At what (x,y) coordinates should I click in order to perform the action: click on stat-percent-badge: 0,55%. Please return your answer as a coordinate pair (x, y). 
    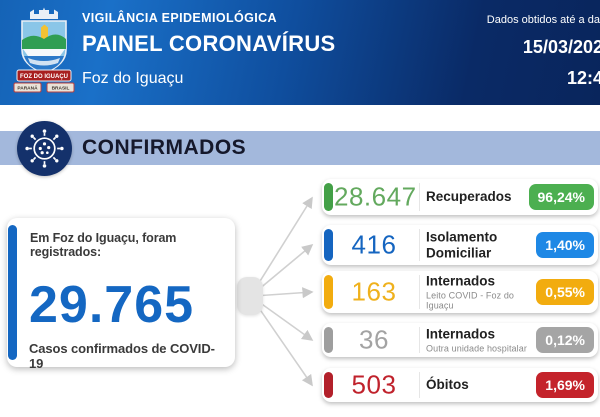
    Looking at the image, I should click on (565, 292).